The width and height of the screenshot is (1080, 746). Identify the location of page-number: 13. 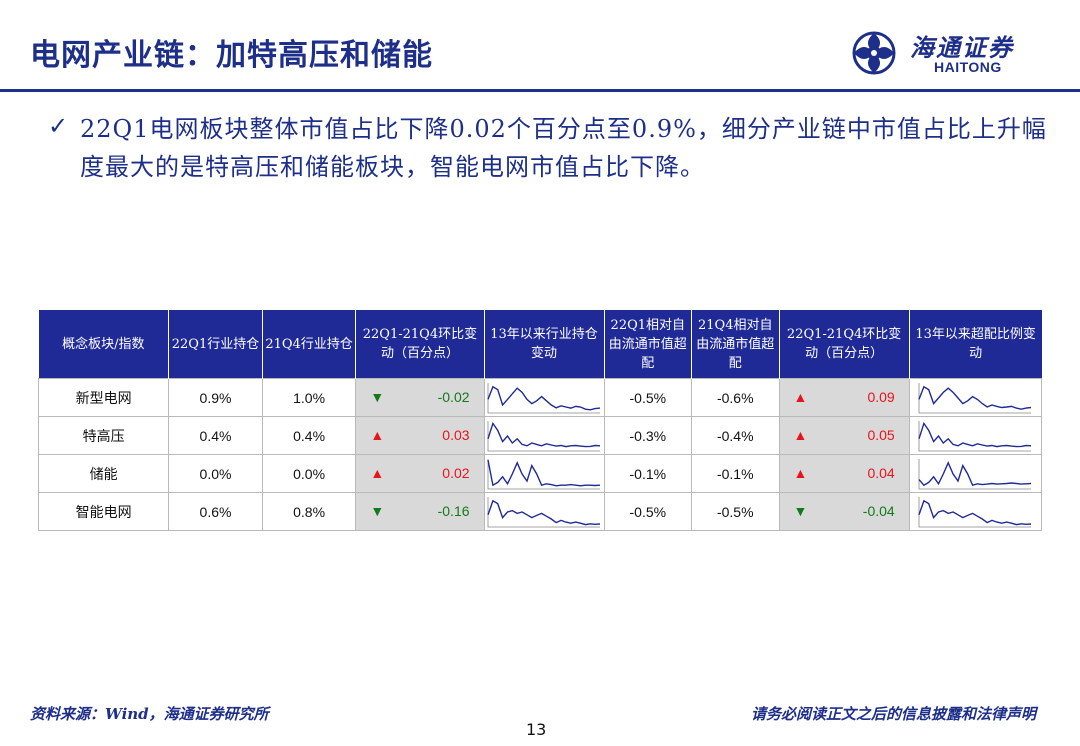
(536, 729).